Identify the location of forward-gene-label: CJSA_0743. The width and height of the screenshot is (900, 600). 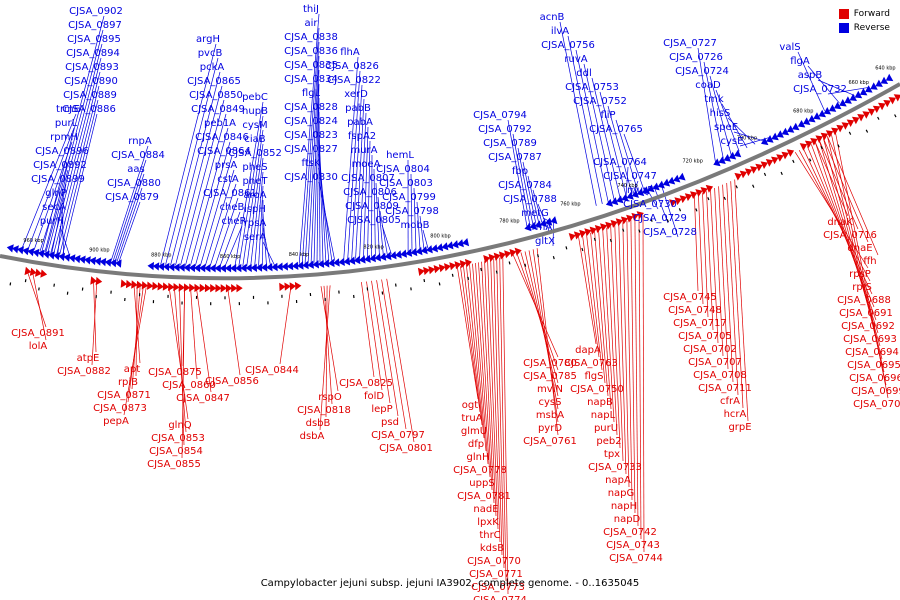
(633, 545).